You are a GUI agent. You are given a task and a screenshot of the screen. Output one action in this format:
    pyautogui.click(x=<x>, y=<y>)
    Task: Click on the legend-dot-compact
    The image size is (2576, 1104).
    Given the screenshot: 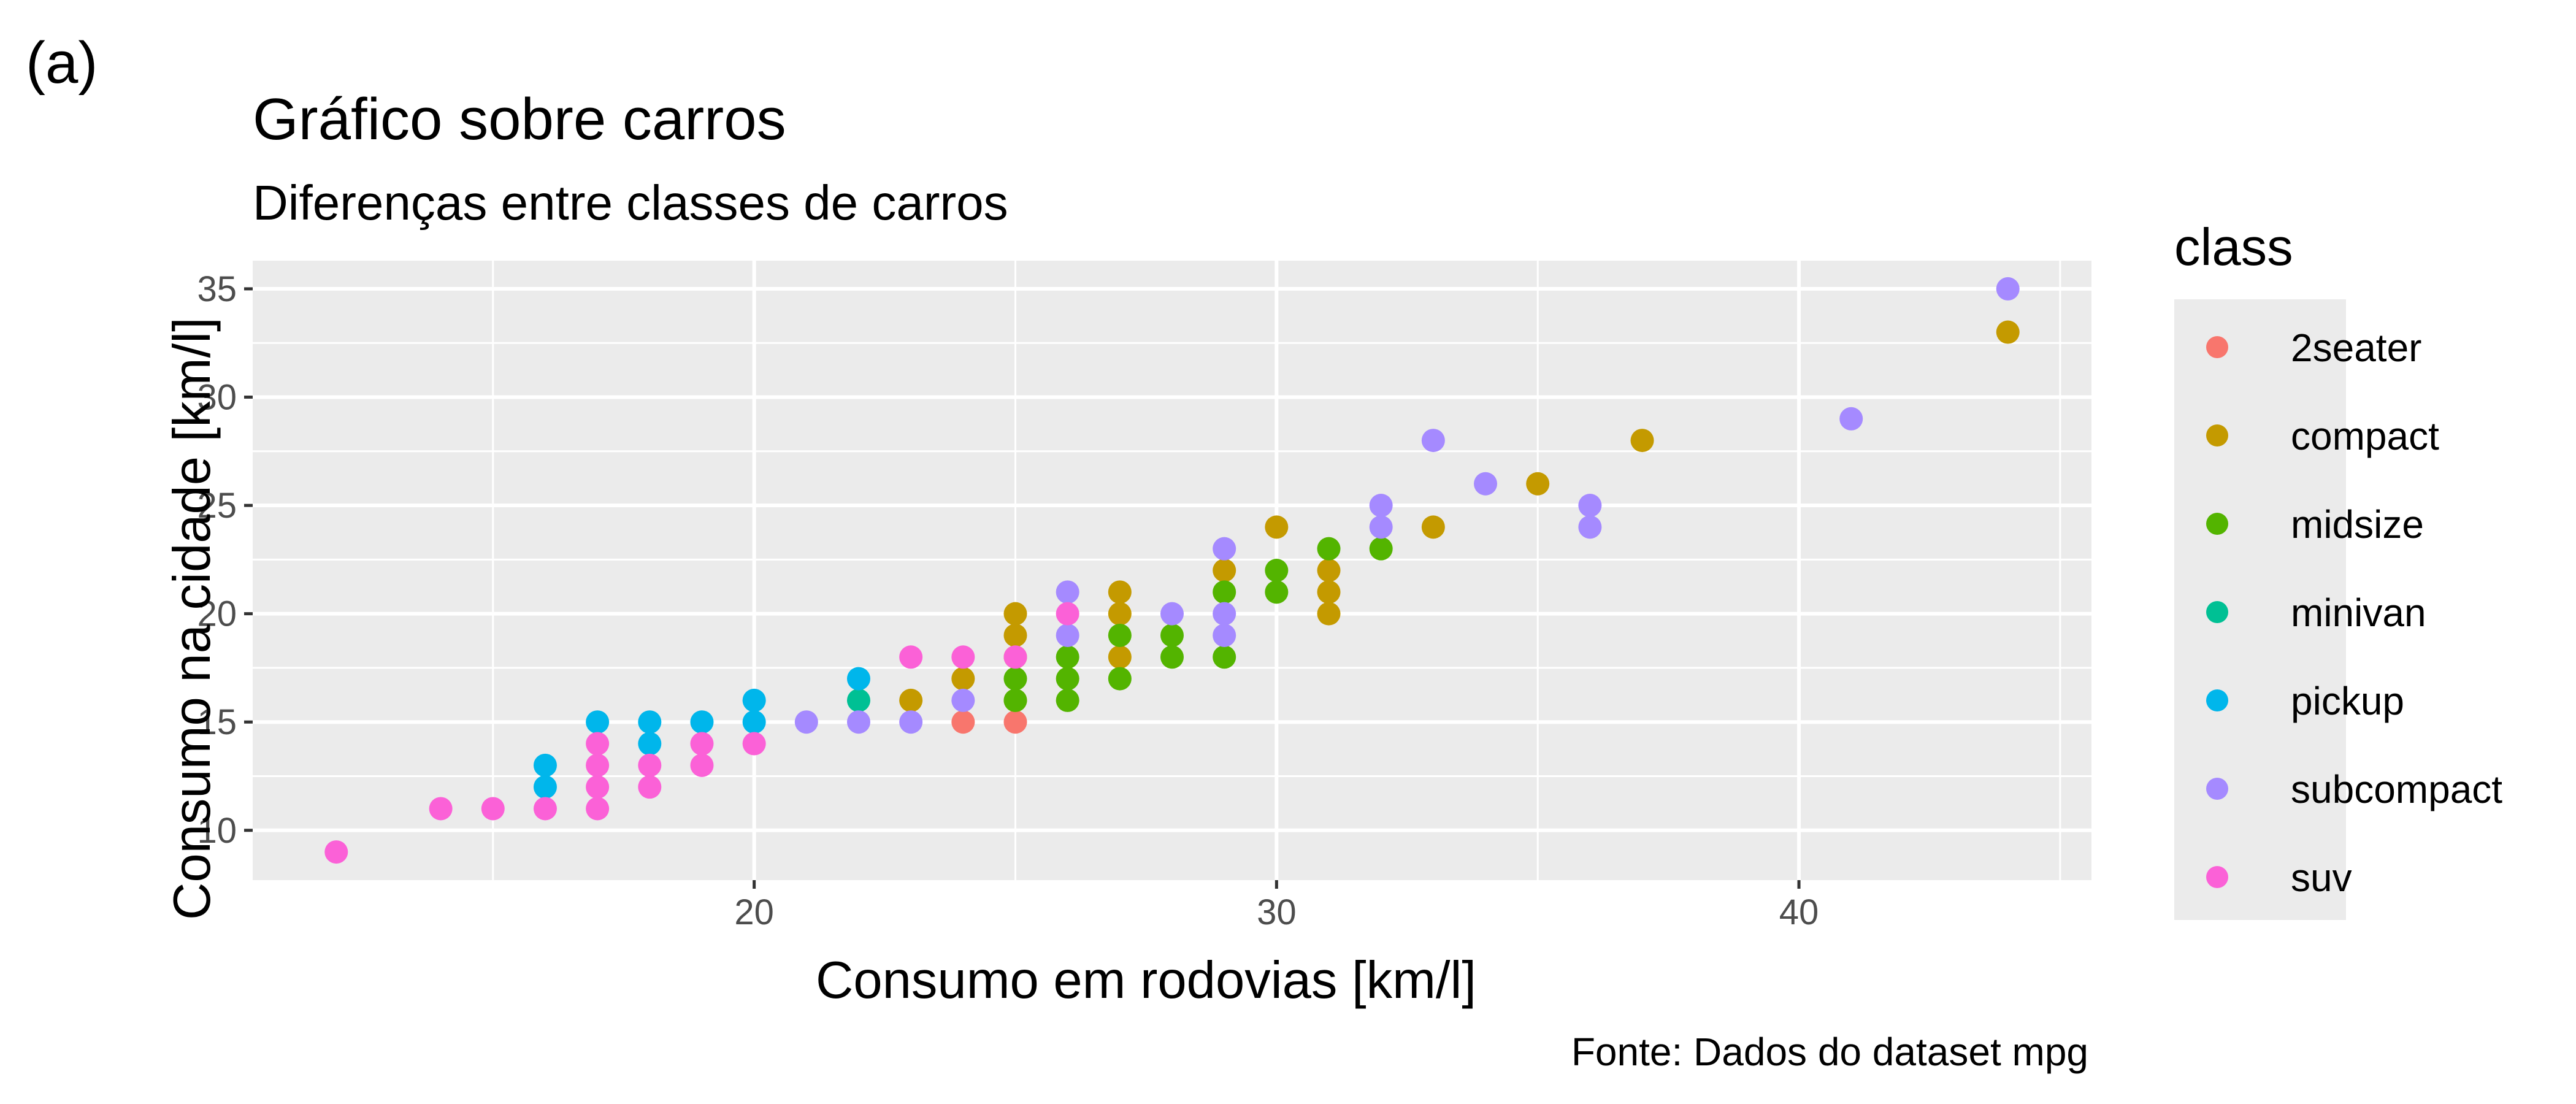 What is the action you would take?
    pyautogui.click(x=2217, y=435)
    